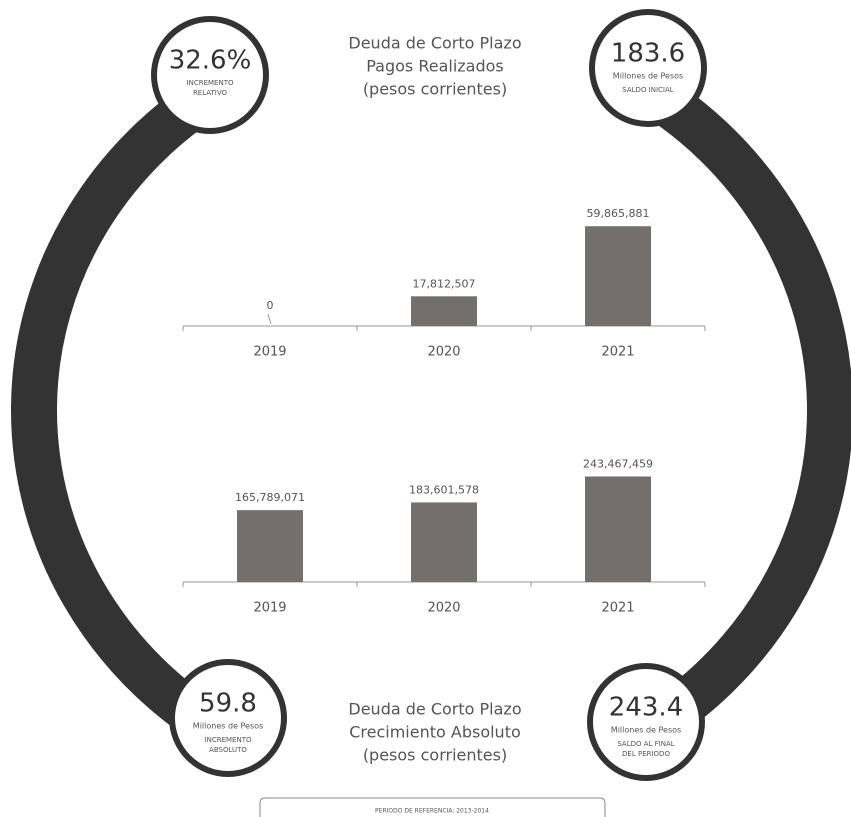 The image size is (851, 817). What do you see at coordinates (444, 489) in the screenshot?
I see `value-label: 183,601,578` at bounding box center [444, 489].